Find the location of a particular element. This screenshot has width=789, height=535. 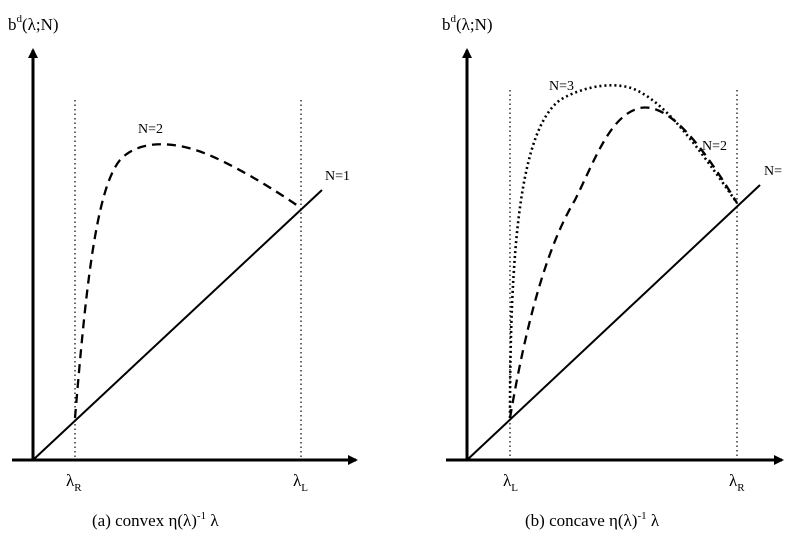

panel-a-curve-n2 is located at coordinates (187, 281).